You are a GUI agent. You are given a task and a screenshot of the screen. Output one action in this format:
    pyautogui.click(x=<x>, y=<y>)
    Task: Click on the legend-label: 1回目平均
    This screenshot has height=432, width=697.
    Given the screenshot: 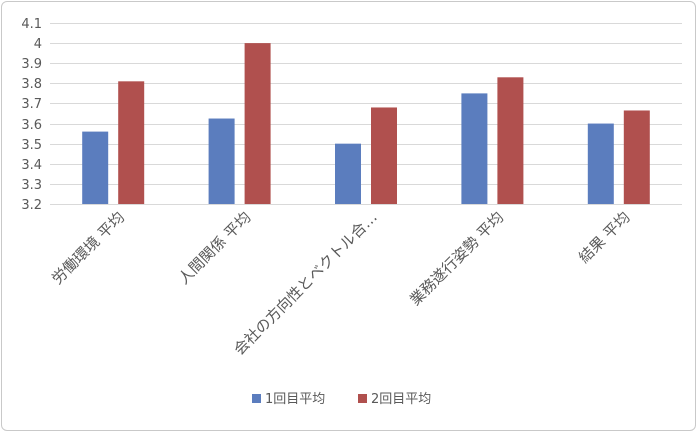 What is the action you would take?
    pyautogui.click(x=295, y=399)
    